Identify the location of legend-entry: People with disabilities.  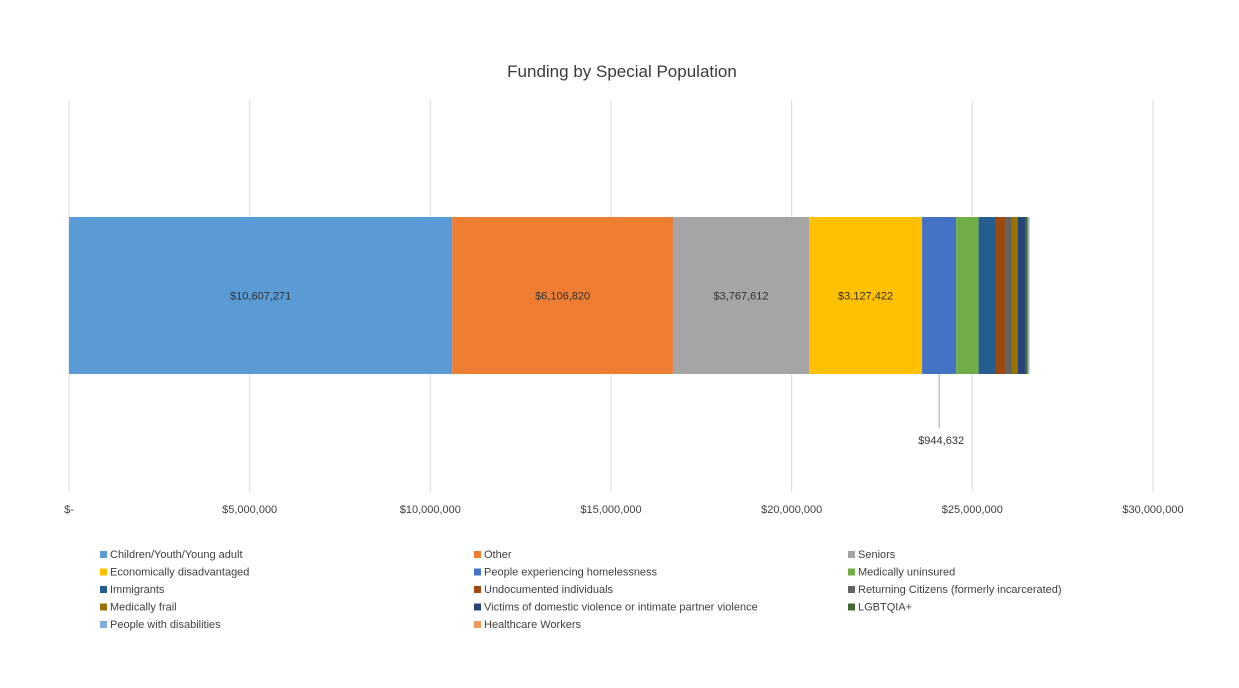
(165, 625).